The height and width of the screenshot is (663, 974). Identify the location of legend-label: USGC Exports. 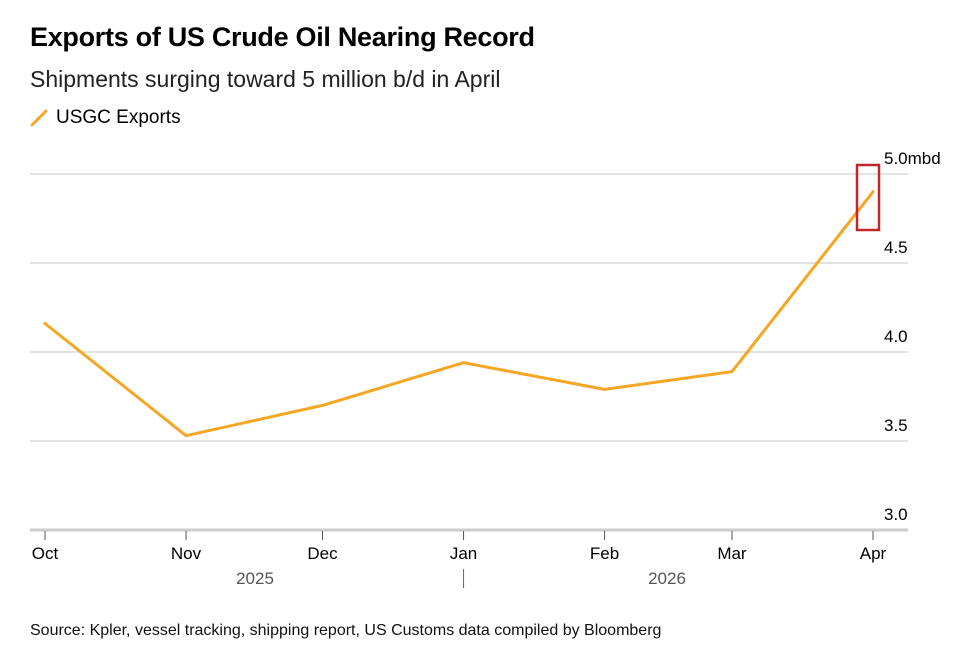
(118, 117).